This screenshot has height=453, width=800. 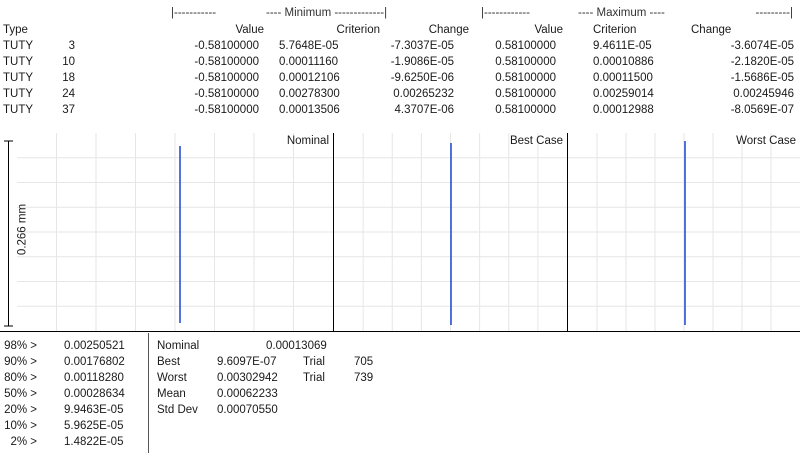 I want to click on cell-max-criterion: 0.00011500, so click(x=623, y=78).